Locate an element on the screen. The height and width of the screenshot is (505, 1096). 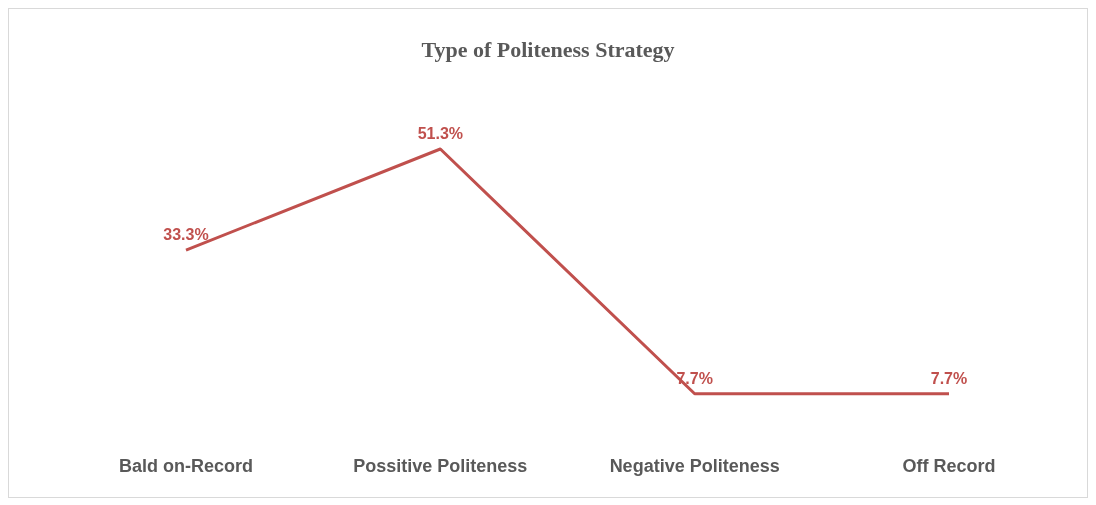
chart-title: Type of Politeness Strategy is located at coordinates (548, 50).